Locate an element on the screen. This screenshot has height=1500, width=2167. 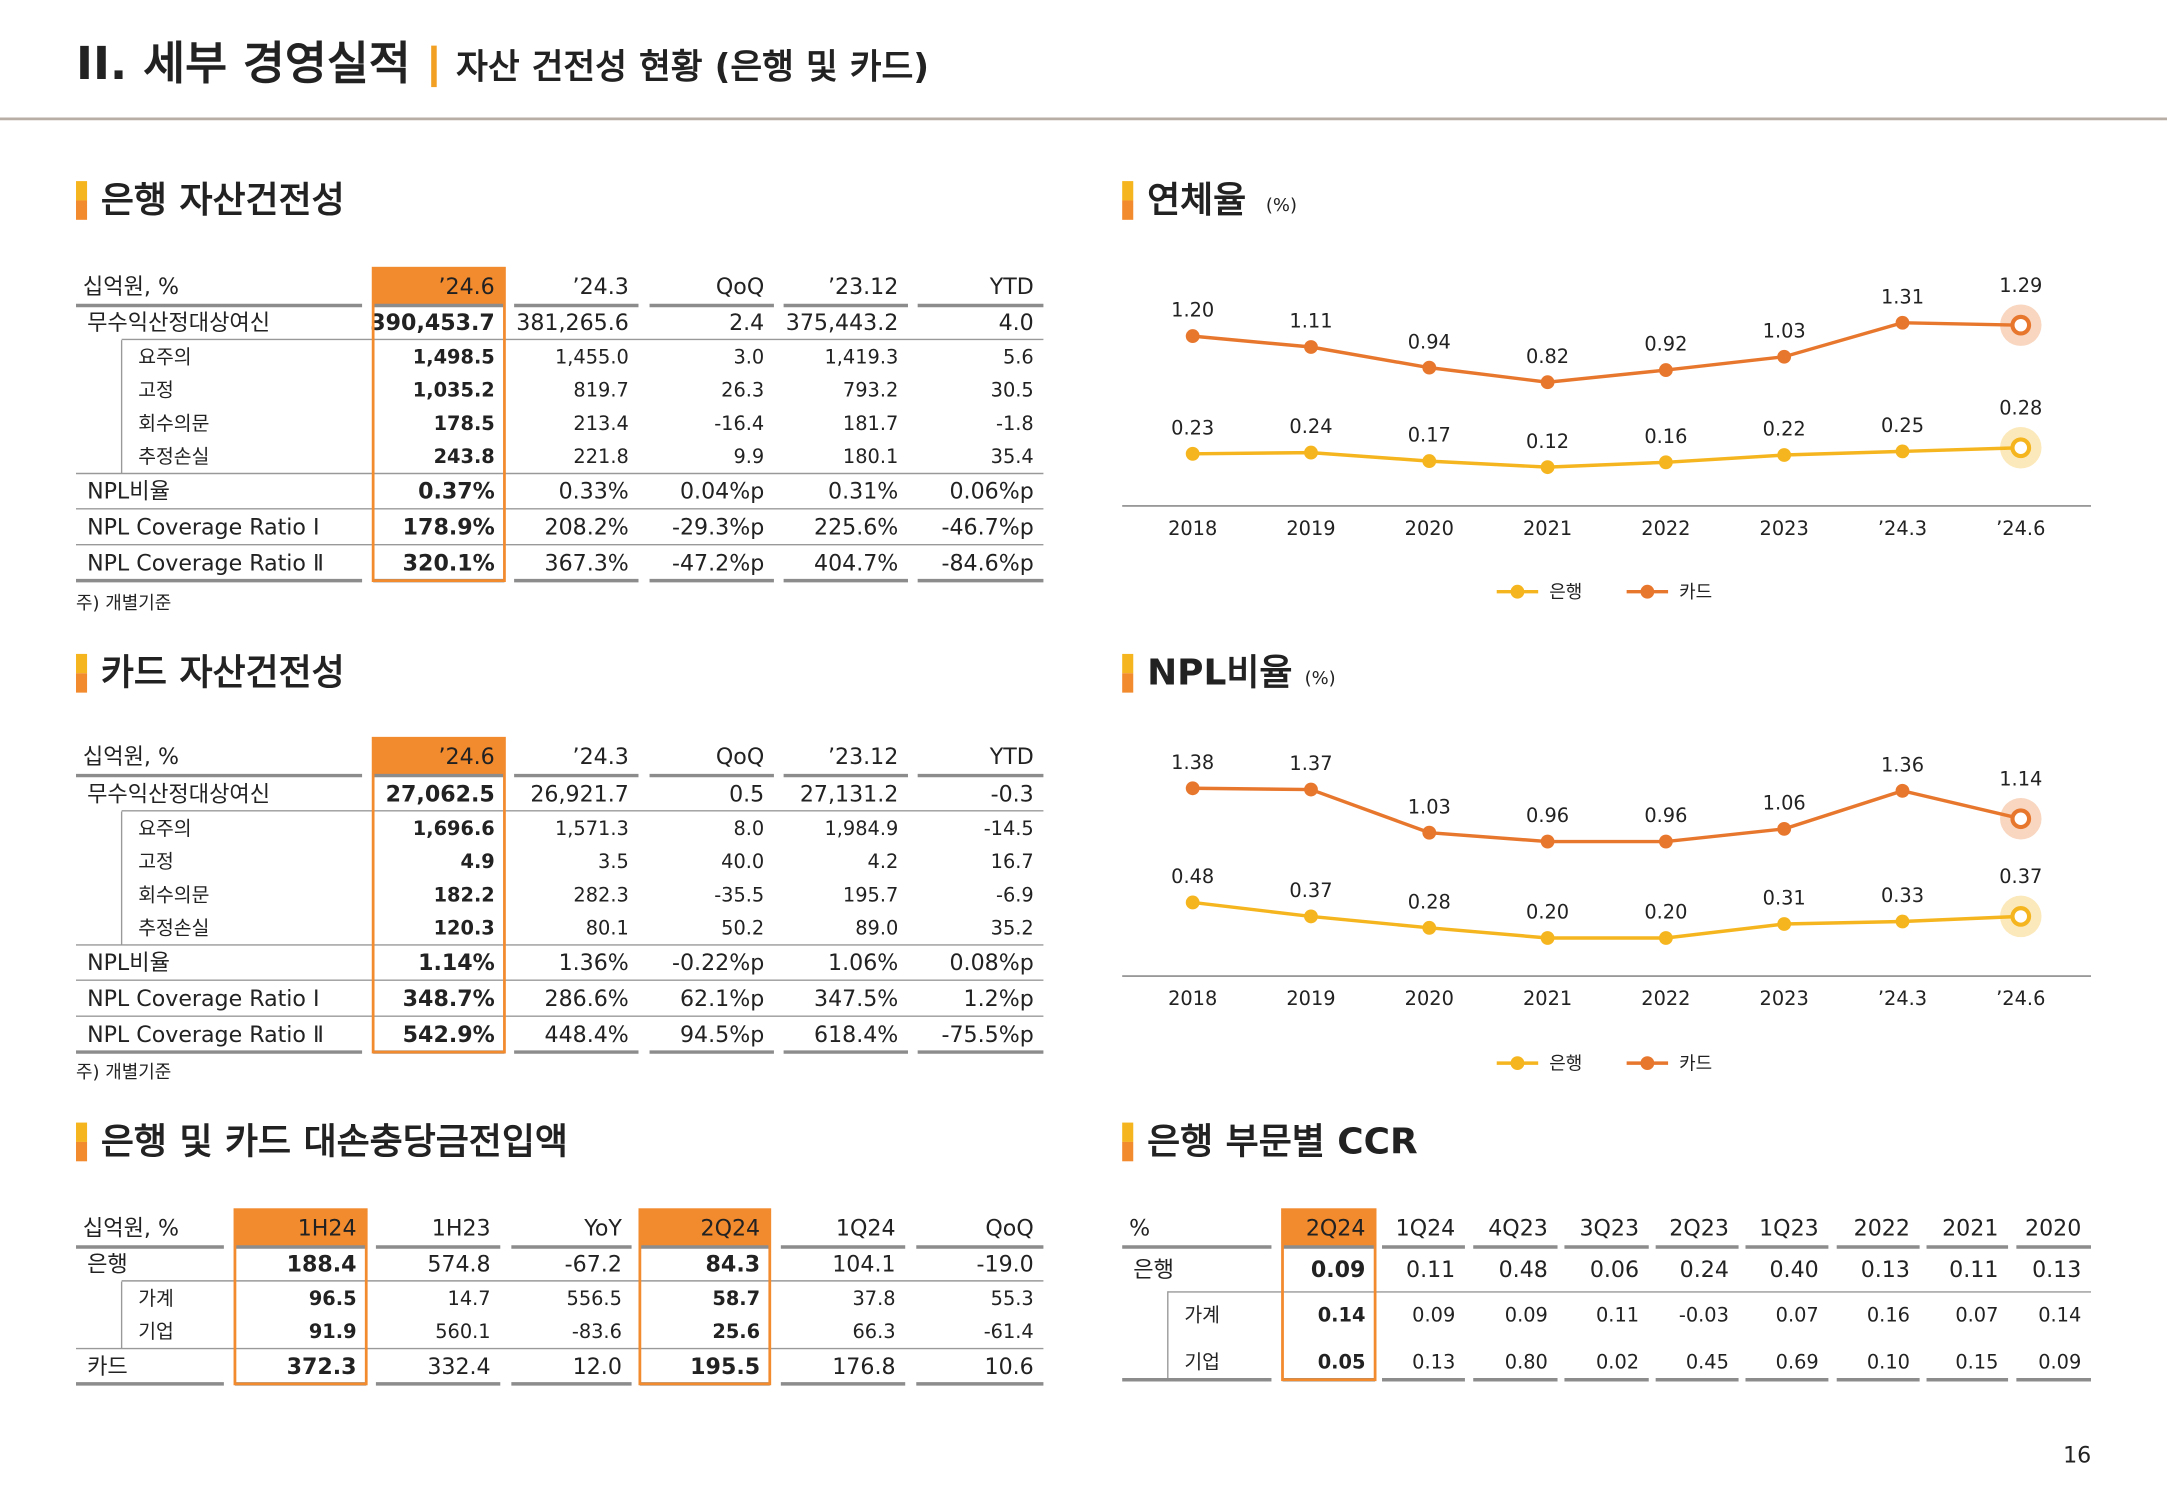
x-tick-label: 2020 is located at coordinates (1429, 998).